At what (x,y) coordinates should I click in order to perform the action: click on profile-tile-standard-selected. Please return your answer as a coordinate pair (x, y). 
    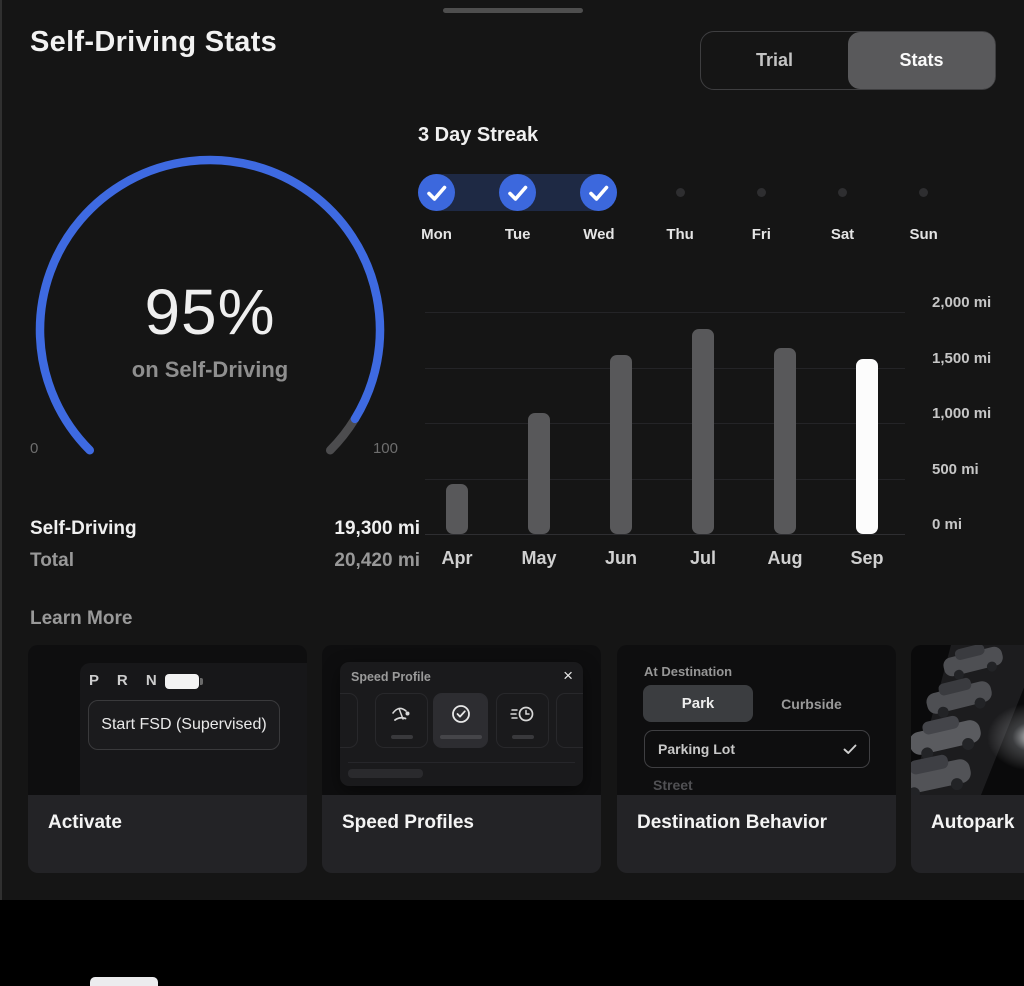
    Looking at the image, I should click on (460, 720).